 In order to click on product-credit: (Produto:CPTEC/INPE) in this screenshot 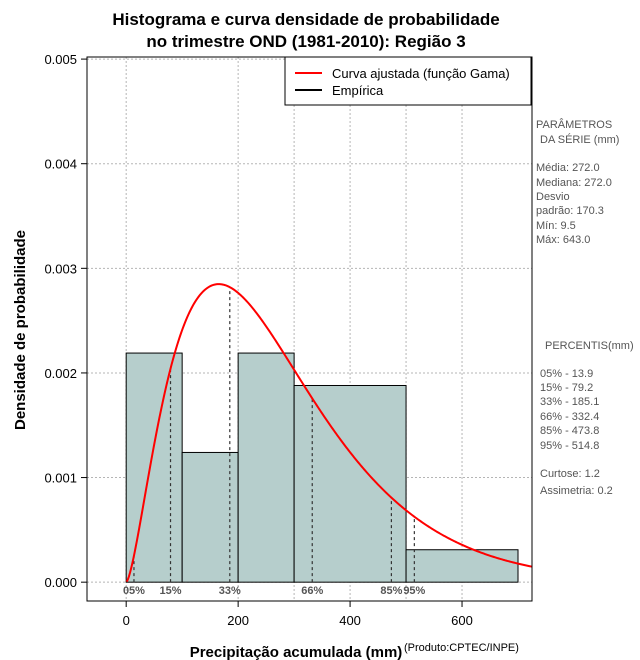, I will do `click(461, 648)`.